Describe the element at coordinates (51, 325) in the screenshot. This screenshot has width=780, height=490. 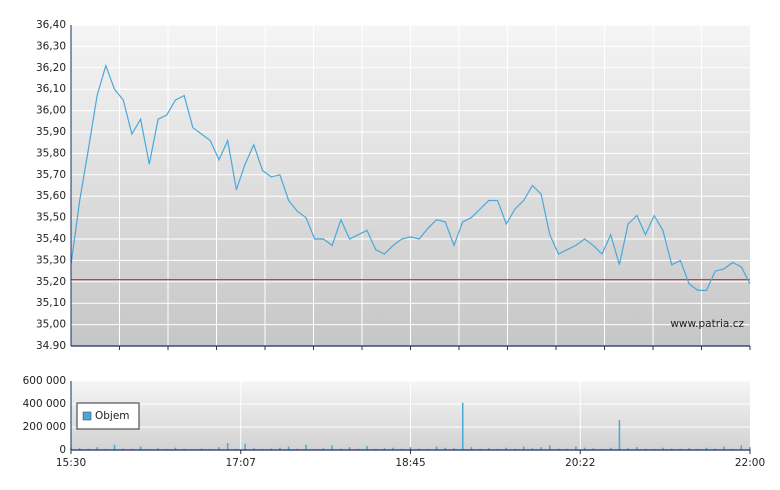
I see `y-tick-label: 35,00` at that location.